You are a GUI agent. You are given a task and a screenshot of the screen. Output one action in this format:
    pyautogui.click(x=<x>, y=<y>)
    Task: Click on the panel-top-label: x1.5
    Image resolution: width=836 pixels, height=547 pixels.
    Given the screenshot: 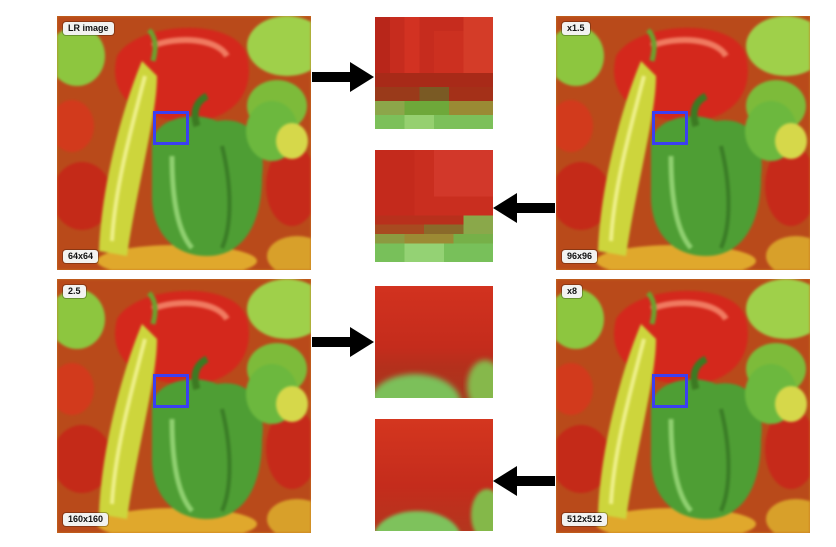 What is the action you would take?
    pyautogui.click(x=576, y=28)
    